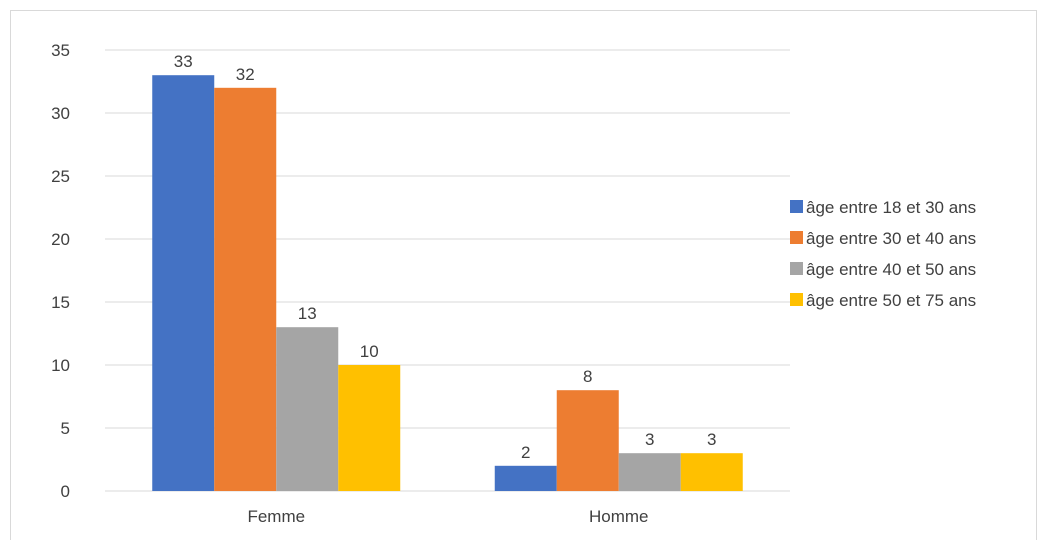  Describe the element at coordinates (525, 452) in the screenshot. I see `data-label: 2` at that location.